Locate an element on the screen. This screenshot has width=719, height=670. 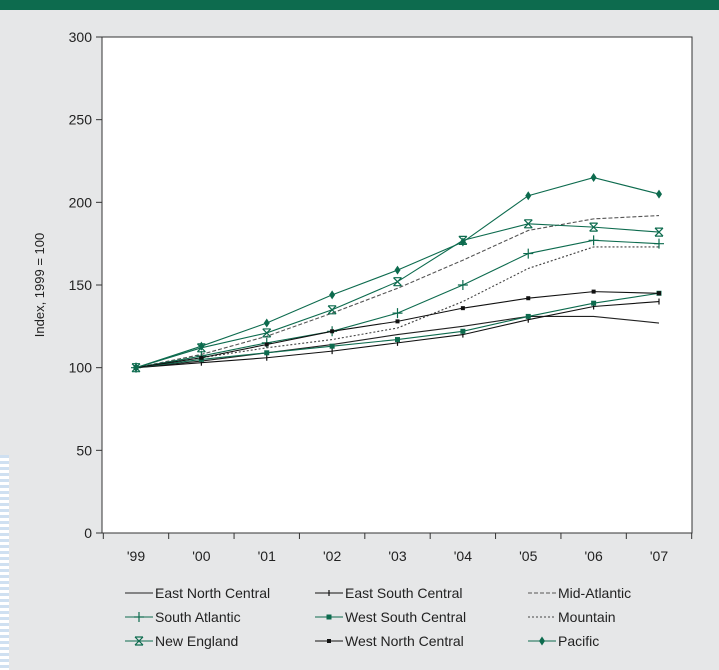
x-tick-label: '01 is located at coordinates (267, 556).